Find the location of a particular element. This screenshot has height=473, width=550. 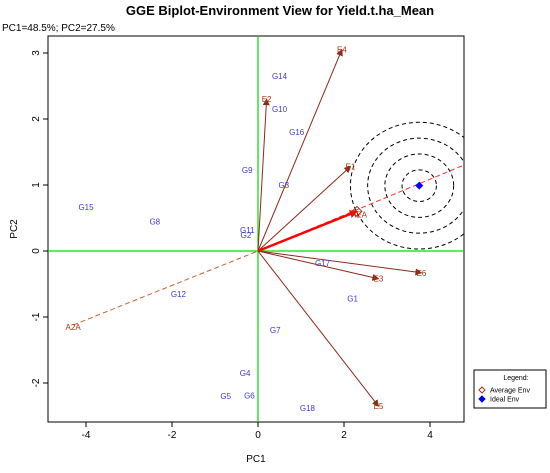

environment-label: A2A is located at coordinates (74, 327).